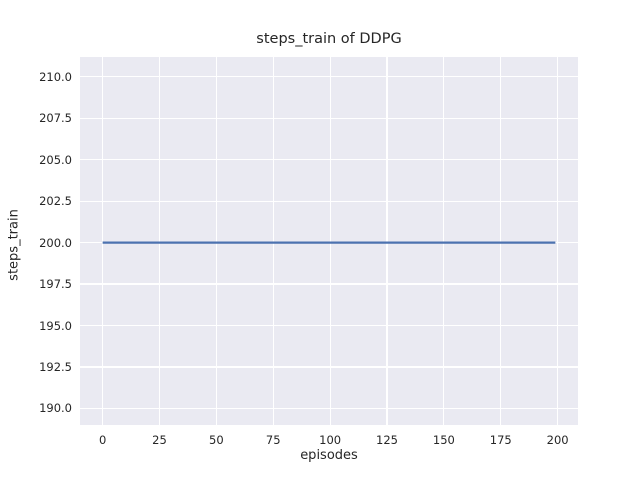 This screenshot has height=480, width=640. What do you see at coordinates (55, 159) in the screenshot?
I see `y-tick-label: 205.0` at bounding box center [55, 159].